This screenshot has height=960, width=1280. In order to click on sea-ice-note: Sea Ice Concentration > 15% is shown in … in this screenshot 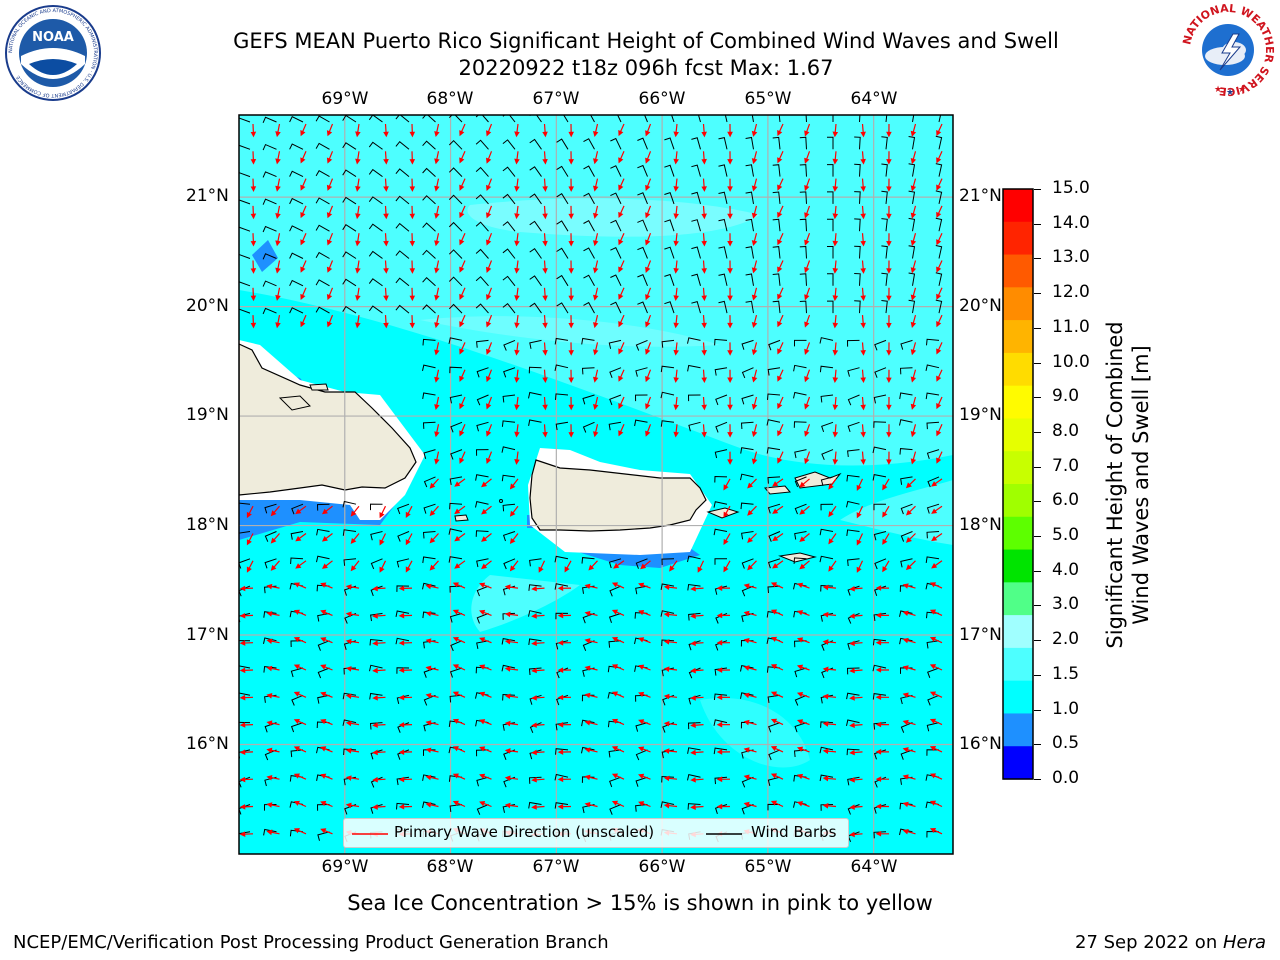, I will do `click(640, 903)`.